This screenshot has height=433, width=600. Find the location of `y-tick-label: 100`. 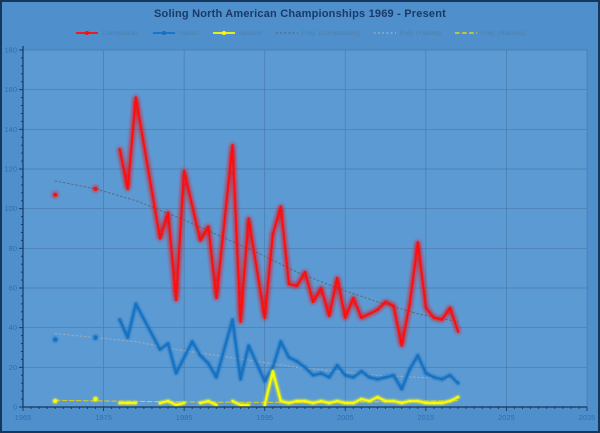

y-tick-label: 100 is located at coordinates (10, 208).